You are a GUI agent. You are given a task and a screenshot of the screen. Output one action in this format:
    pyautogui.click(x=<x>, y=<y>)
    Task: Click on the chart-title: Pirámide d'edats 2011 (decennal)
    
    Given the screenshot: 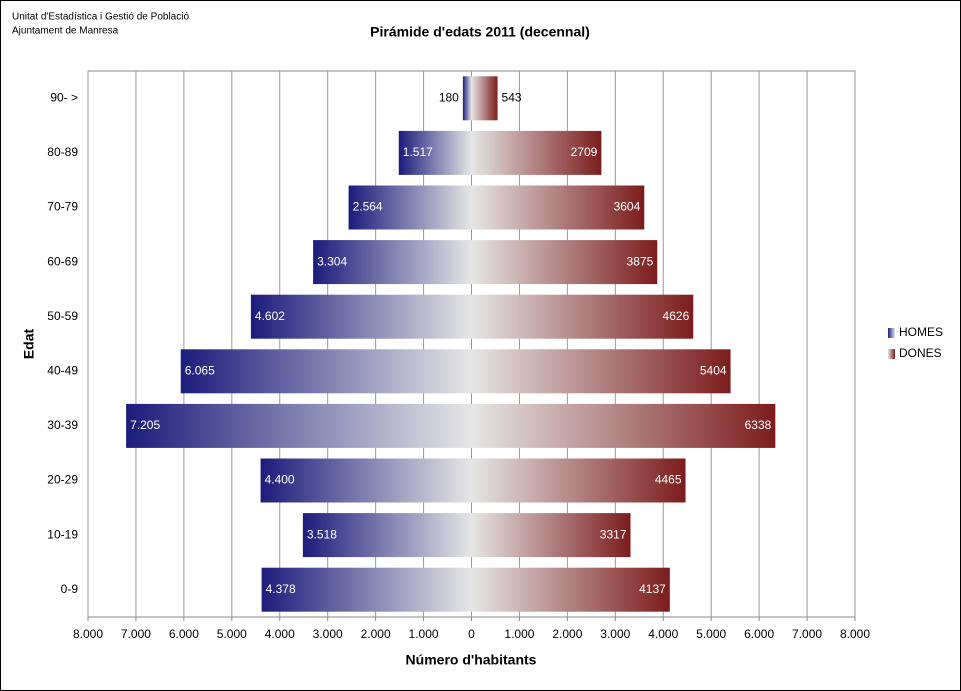 What is the action you would take?
    pyautogui.click(x=480, y=32)
    